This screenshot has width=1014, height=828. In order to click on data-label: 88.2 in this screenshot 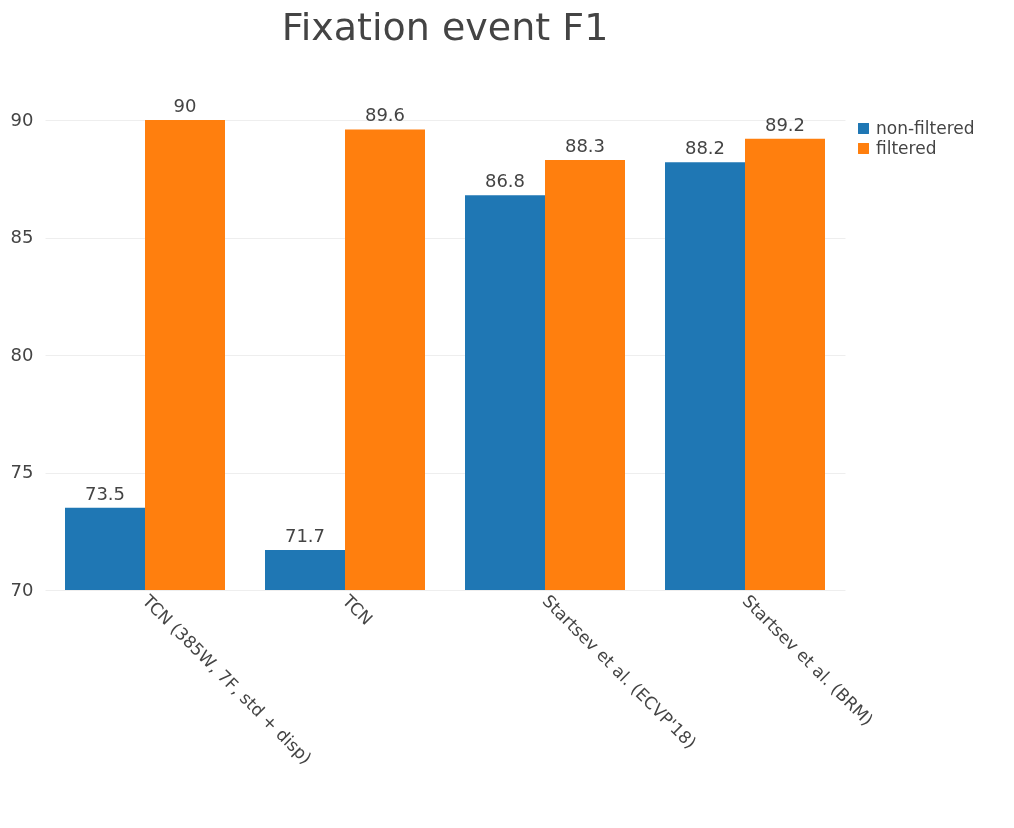, I will do `click(705, 148)`.